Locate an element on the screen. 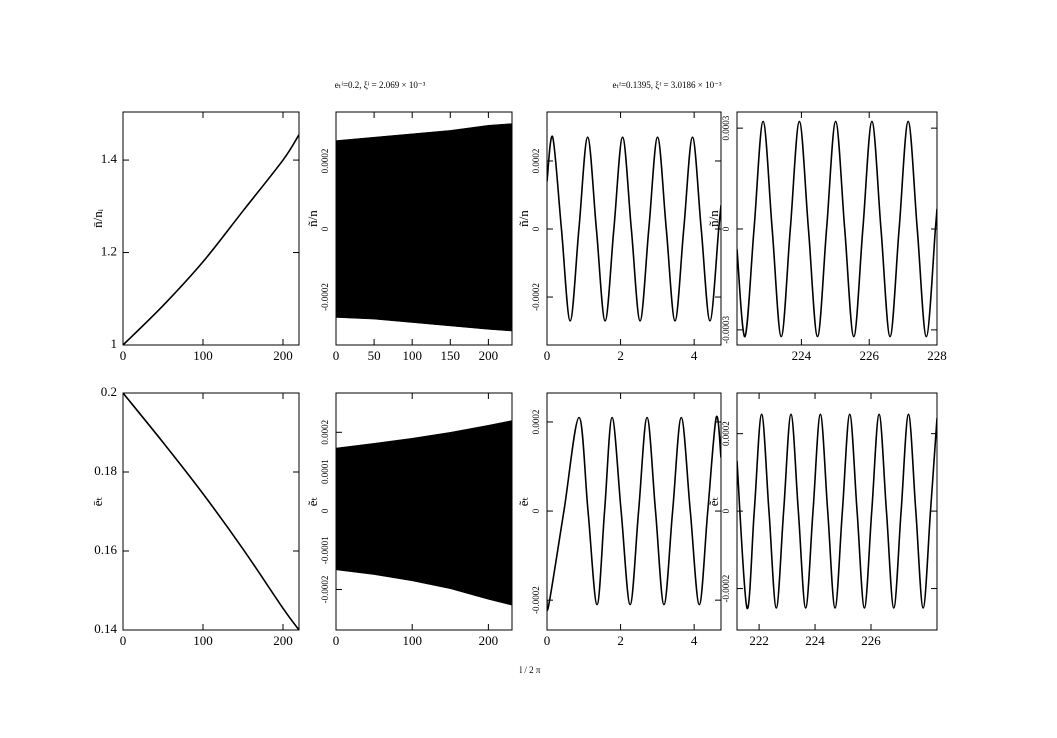 The height and width of the screenshot is (738, 1057). panel: 0.14 0.16 0.18 0.2 0 100 200 ēₜ is located at coordinates (195, 516).